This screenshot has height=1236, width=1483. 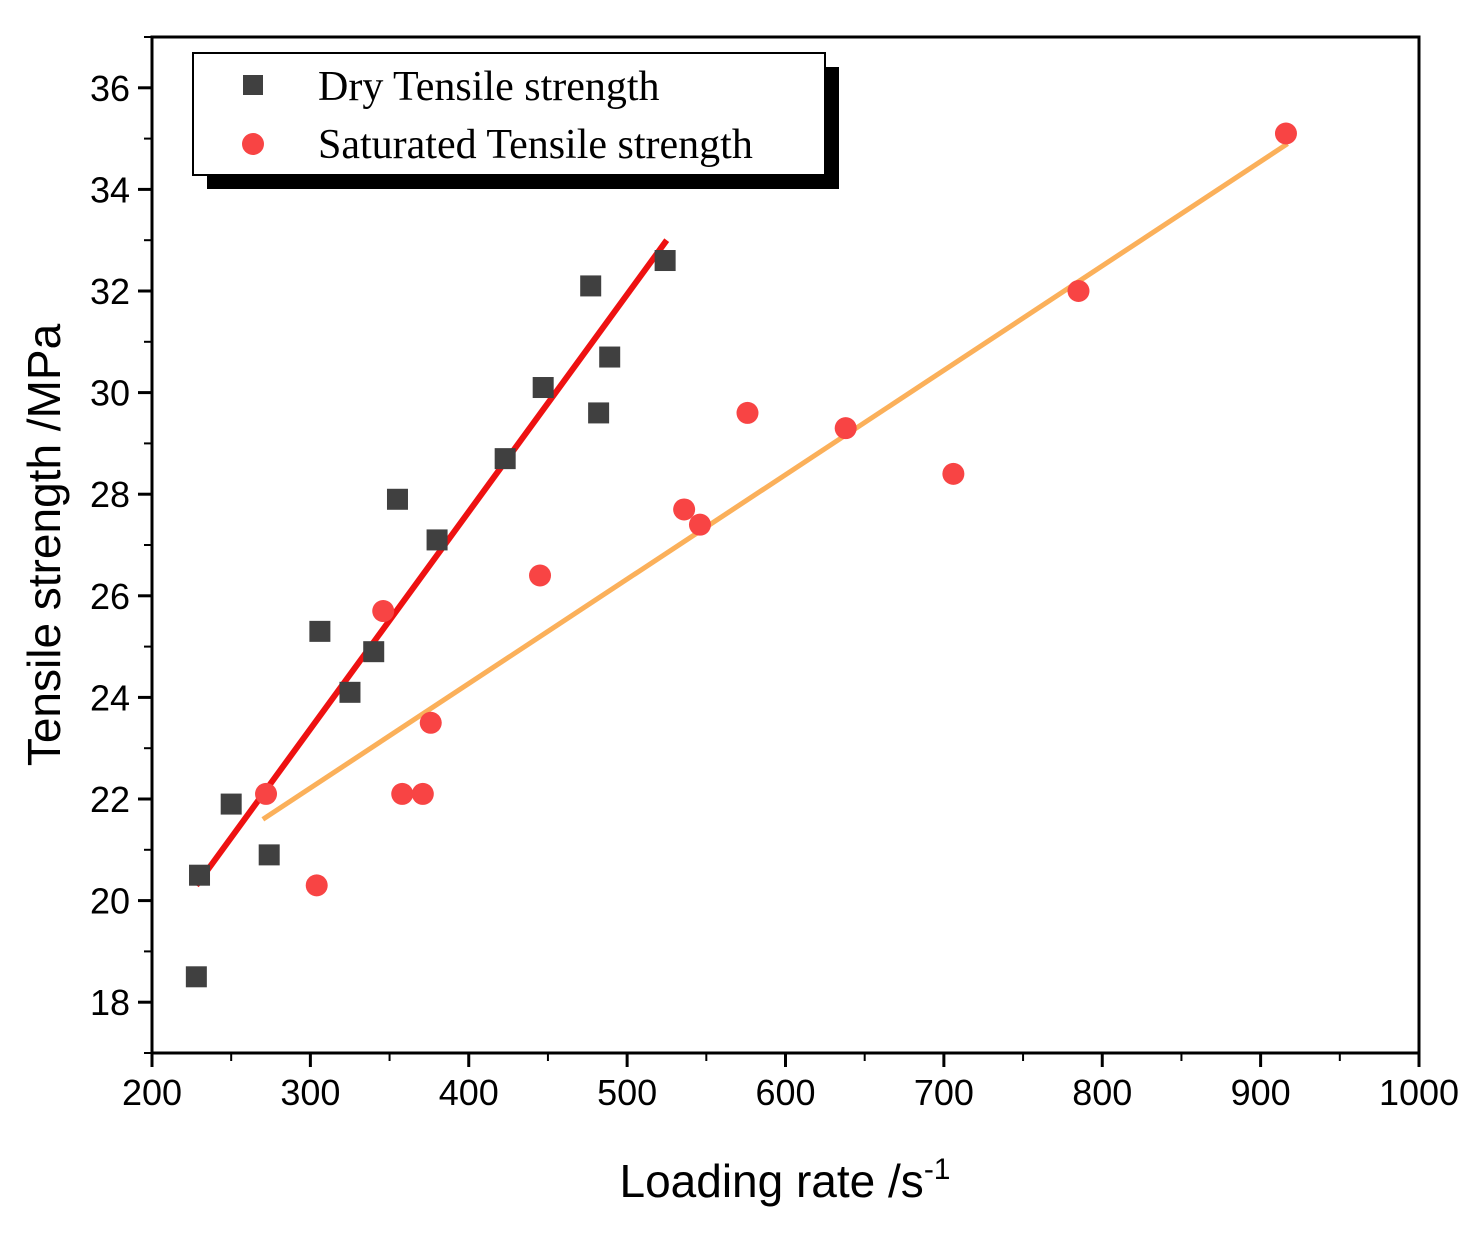 What do you see at coordinates (489, 87) in the screenshot?
I see `legend-label-dry: Dry Tensile strength` at bounding box center [489, 87].